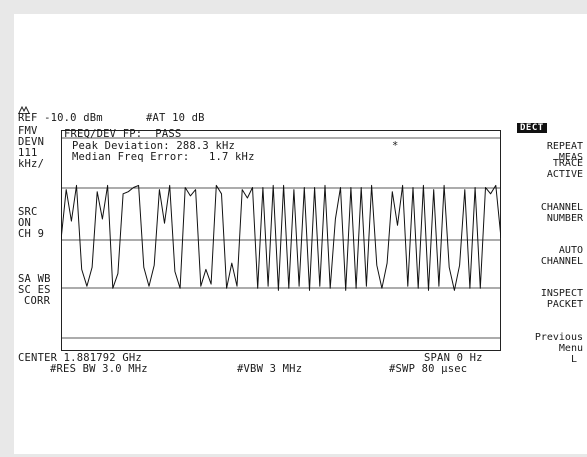  I want to click on attenuation: #AT 10 dB, so click(175, 118).